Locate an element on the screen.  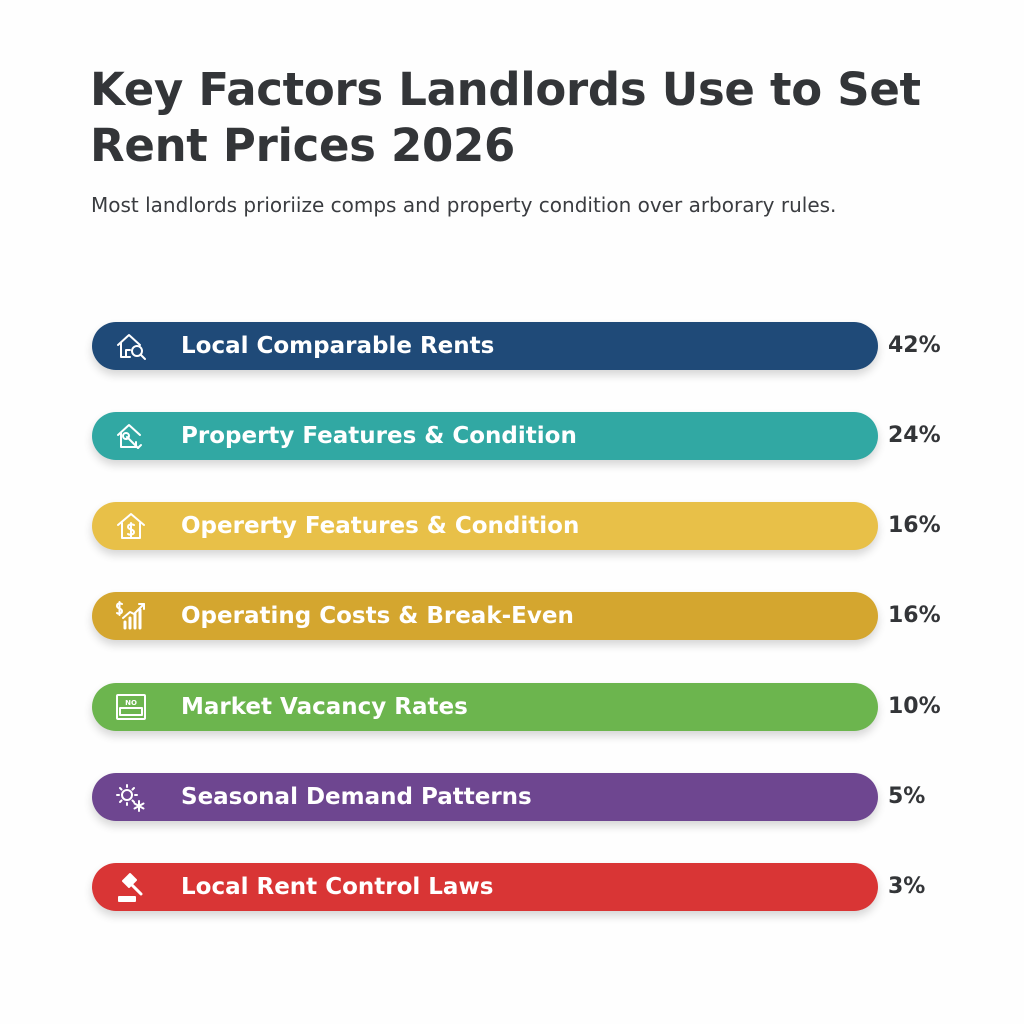
bar-row: Local Comparable Rents 42% is located at coordinates (532, 346).